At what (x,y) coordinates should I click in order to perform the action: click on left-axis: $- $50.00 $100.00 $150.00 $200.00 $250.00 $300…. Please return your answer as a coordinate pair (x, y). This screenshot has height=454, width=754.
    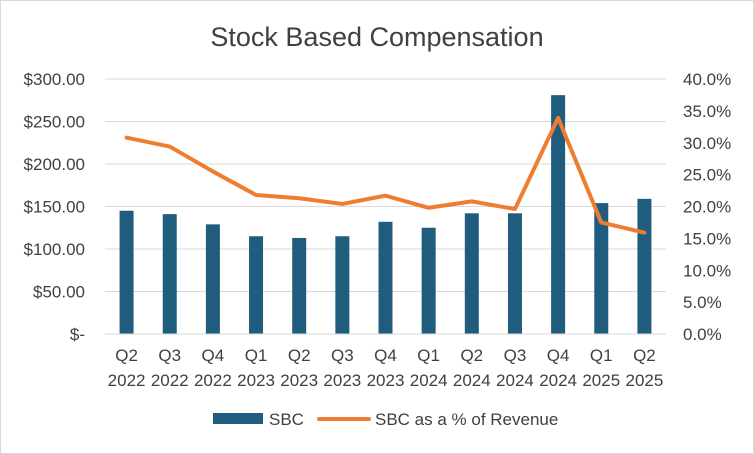
    Looking at the image, I should click on (54, 207).